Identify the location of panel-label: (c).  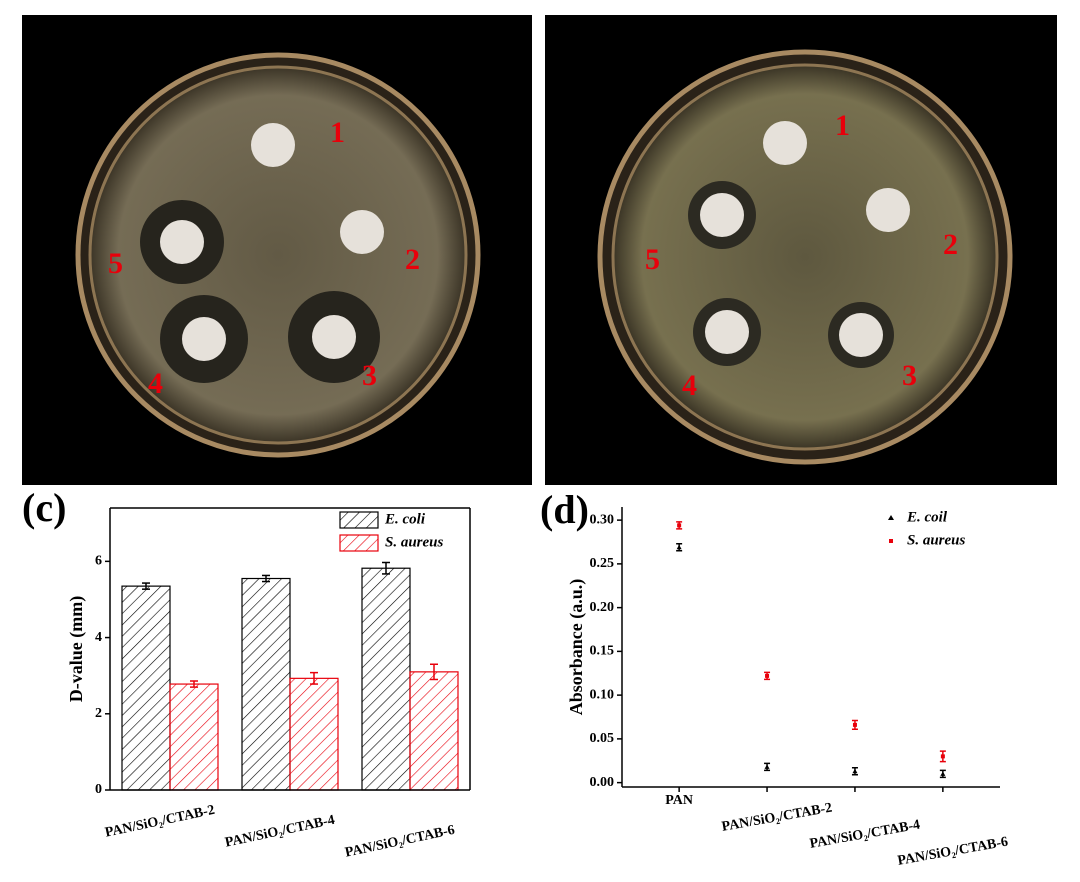
(44, 507).